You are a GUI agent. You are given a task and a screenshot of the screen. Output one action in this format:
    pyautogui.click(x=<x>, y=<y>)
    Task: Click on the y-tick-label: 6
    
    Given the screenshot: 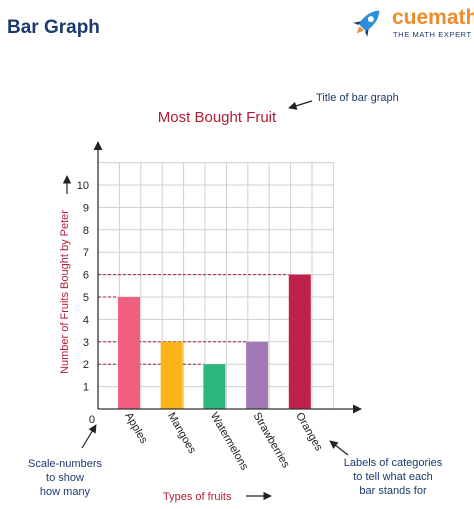 What is the action you would take?
    pyautogui.click(x=86, y=276)
    